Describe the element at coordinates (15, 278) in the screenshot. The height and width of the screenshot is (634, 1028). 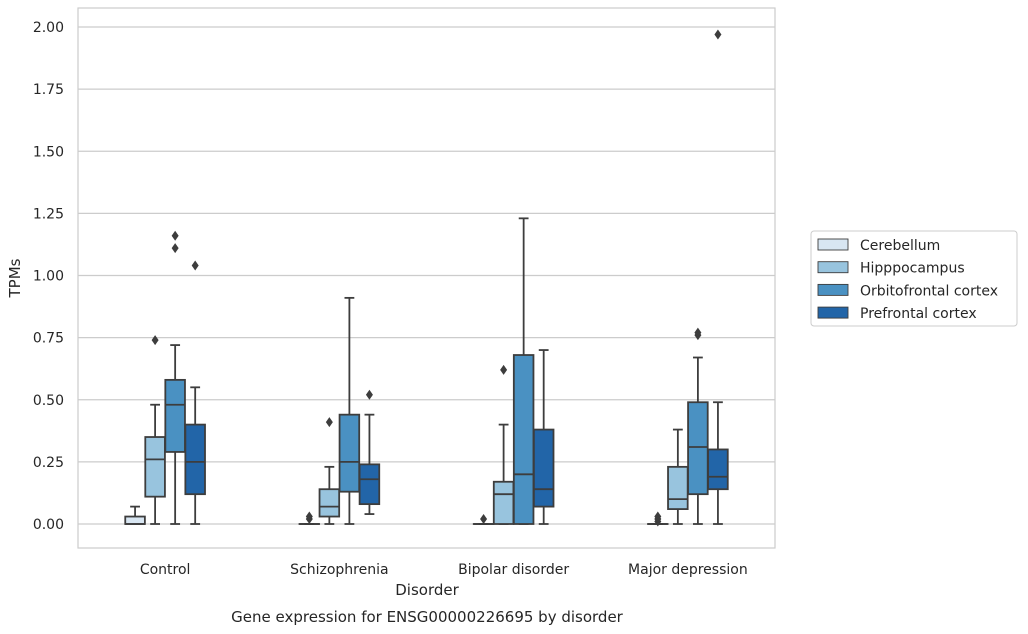
I see `y-axis-title: TPMs` at that location.